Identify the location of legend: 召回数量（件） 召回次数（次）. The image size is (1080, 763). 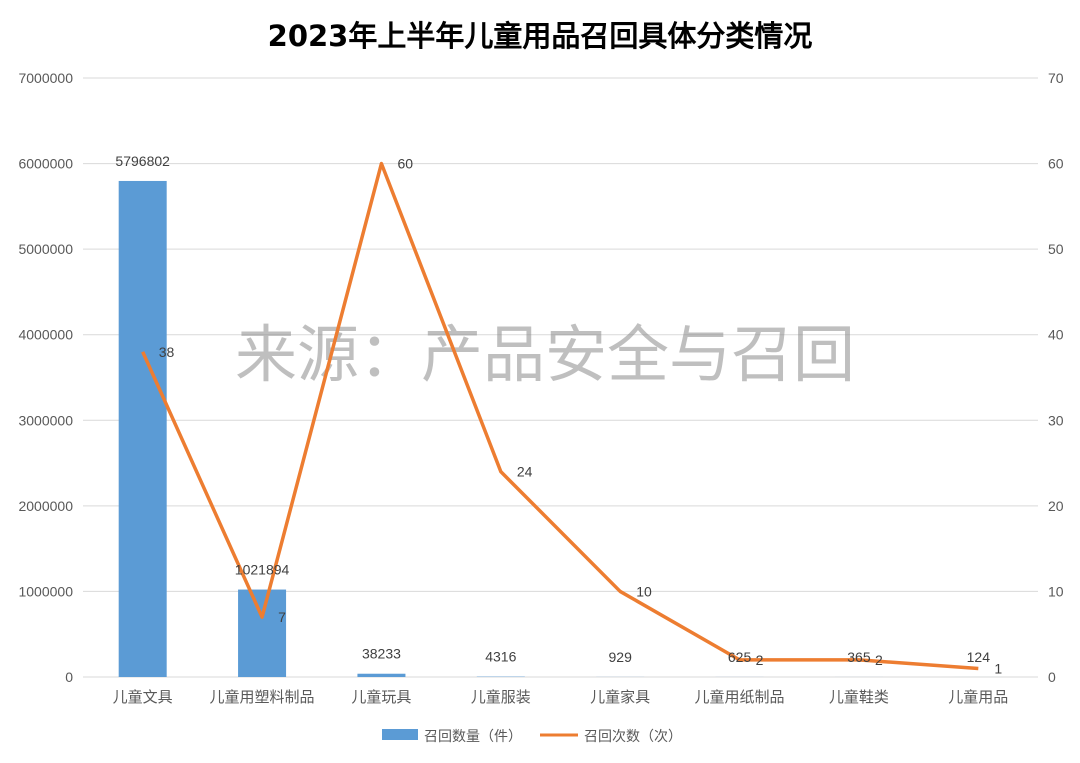
(532, 737).